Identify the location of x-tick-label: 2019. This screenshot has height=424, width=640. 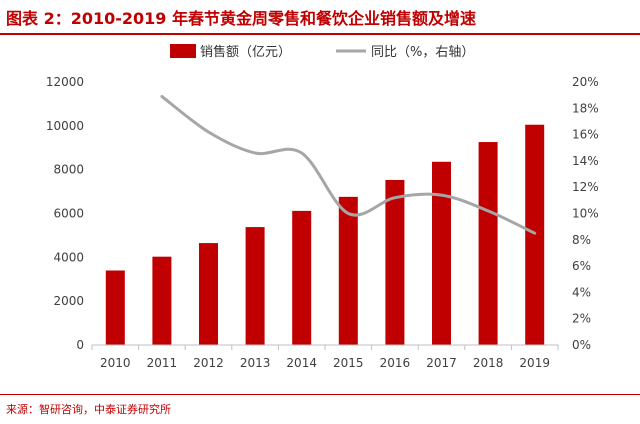
(534, 363).